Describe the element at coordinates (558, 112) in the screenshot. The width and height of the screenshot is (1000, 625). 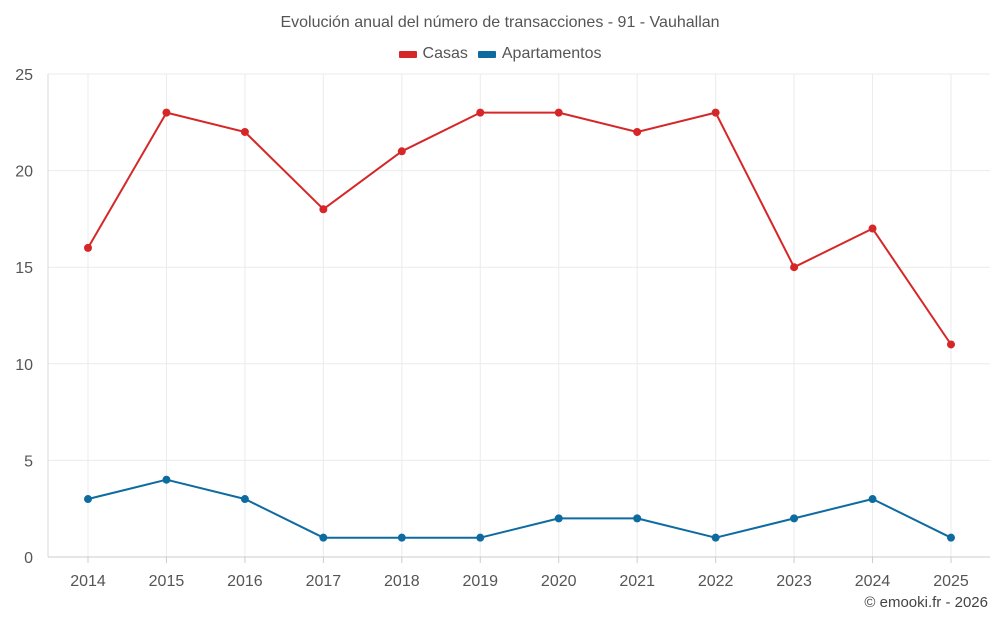
I see `data-point-casas-2020` at that location.